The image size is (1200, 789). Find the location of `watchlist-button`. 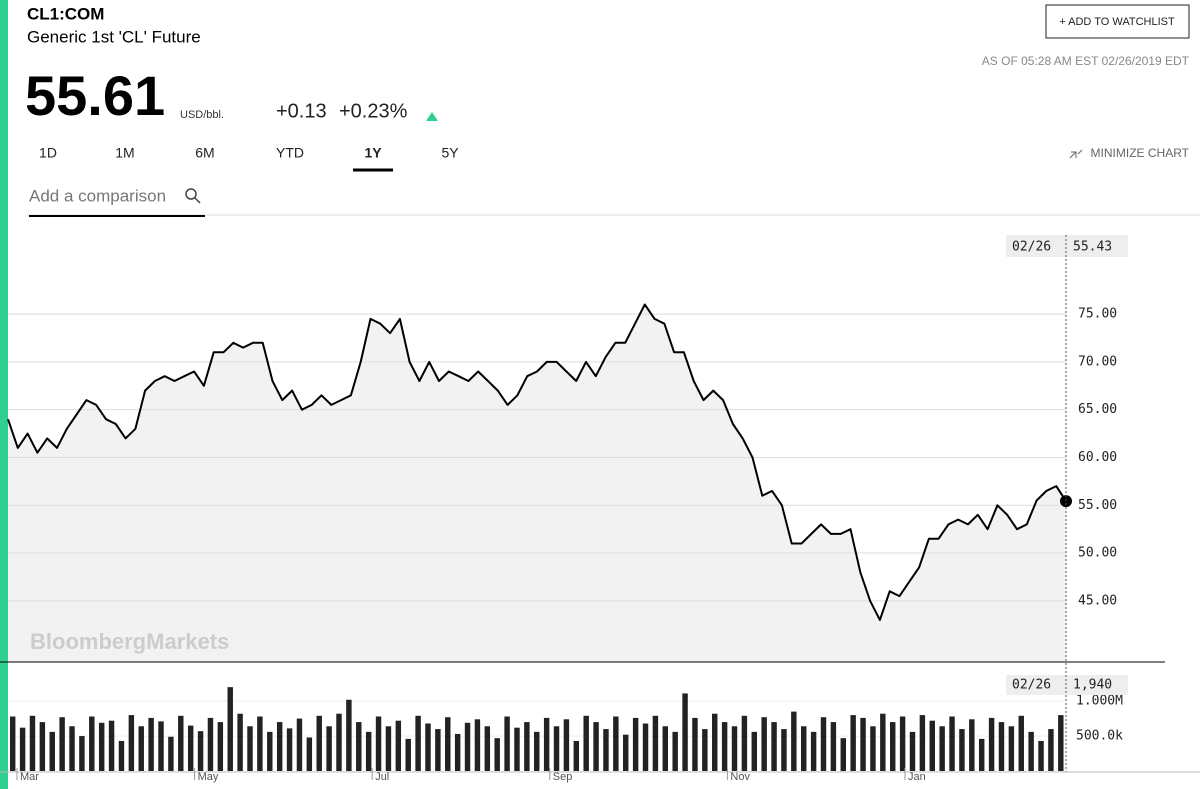

watchlist-button is located at coordinates (1117, 21).